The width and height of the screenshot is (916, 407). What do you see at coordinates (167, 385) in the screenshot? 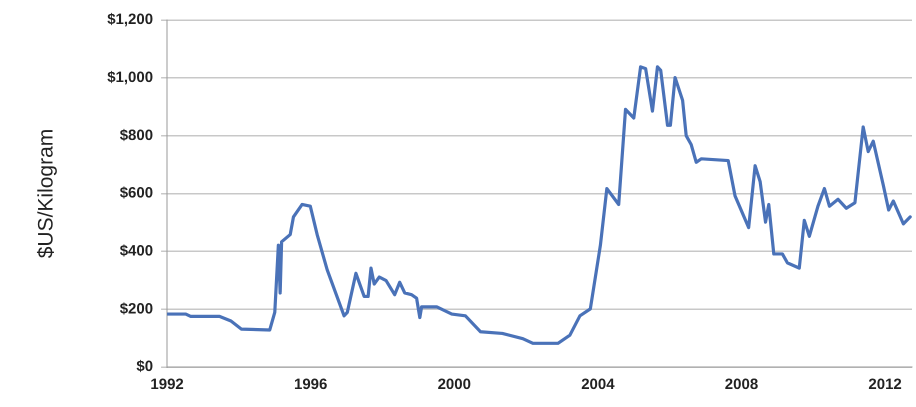
I see `x-tick-label: 1992` at bounding box center [167, 385].